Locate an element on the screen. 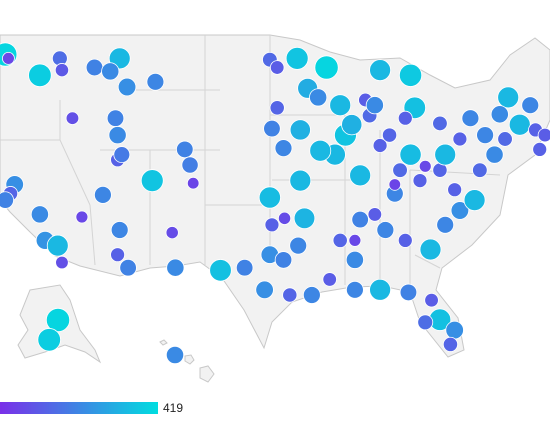 This screenshot has width=550, height=442. color-legend-bar is located at coordinates (79, 408).